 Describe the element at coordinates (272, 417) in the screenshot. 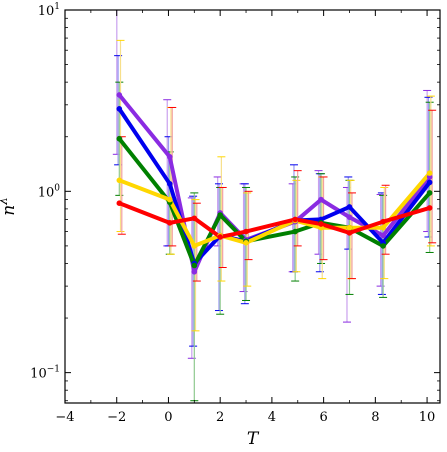

I see `x-tick-label: 4` at that location.